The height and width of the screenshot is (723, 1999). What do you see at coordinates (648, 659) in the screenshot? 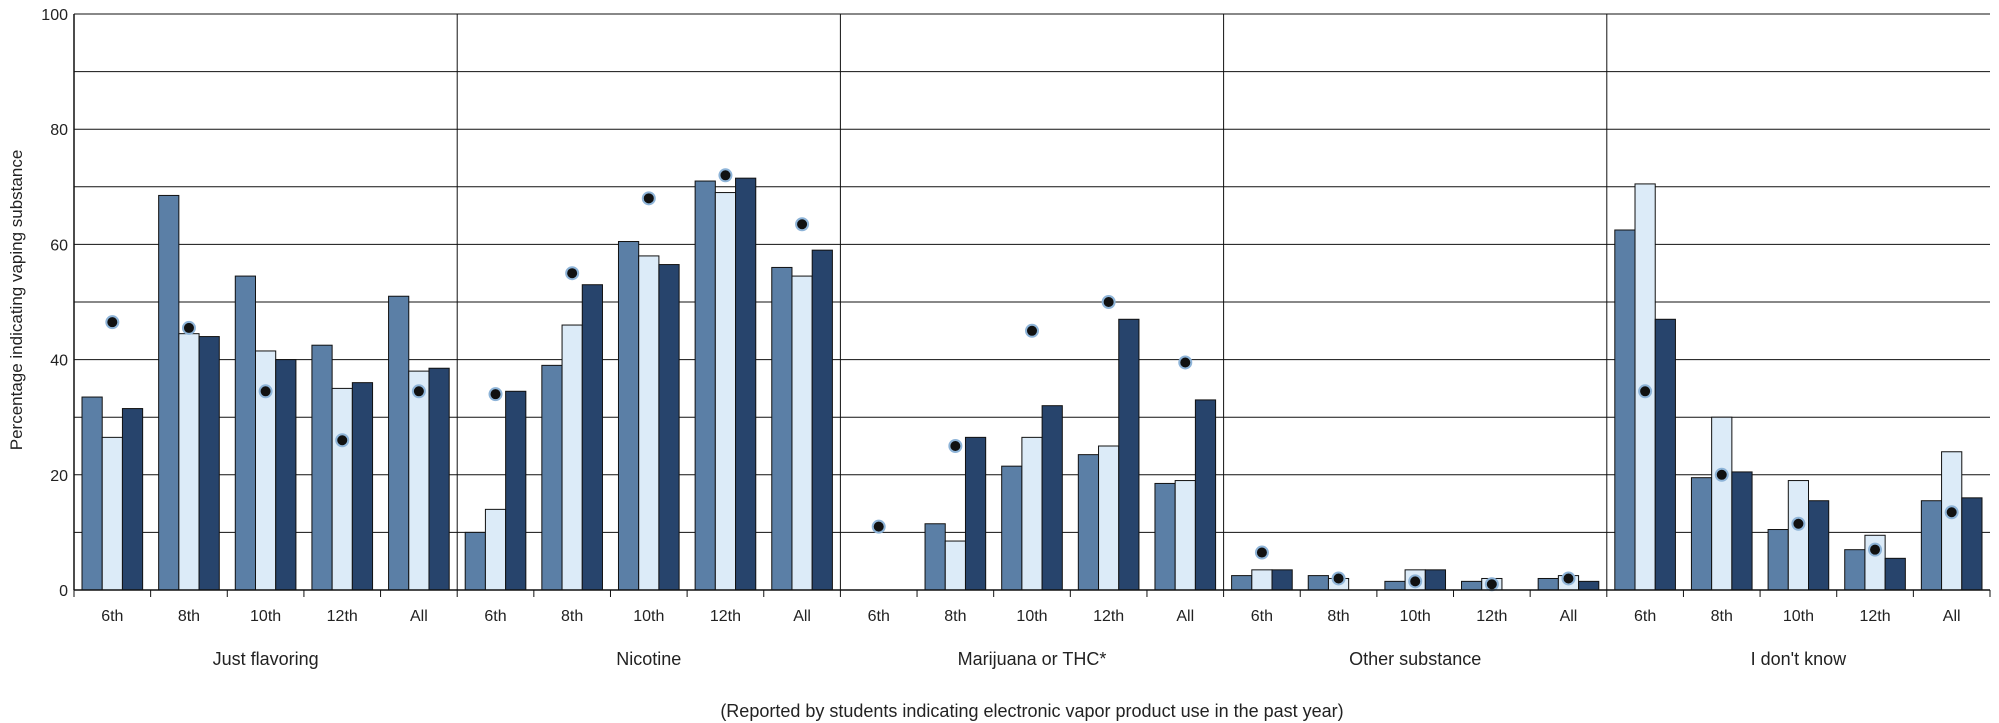
I see `group-label: Nicotine` at bounding box center [648, 659].